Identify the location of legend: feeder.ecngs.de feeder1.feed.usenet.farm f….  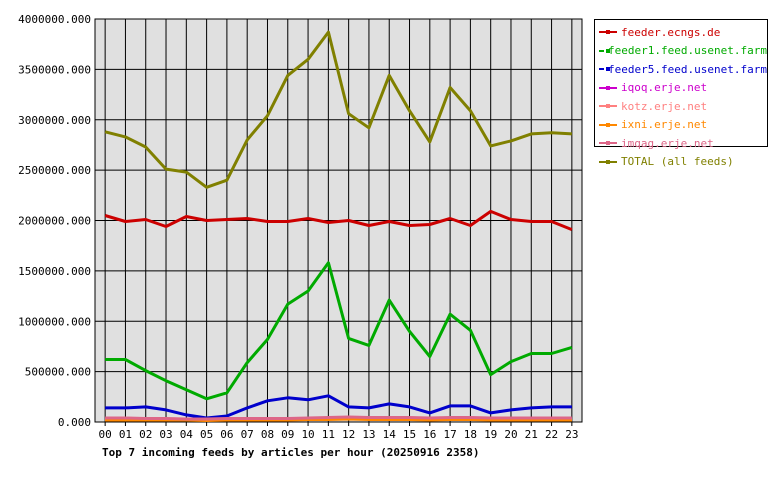
(681, 93).